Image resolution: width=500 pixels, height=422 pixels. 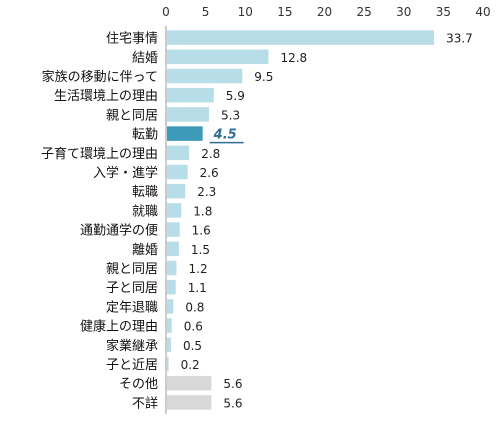 What do you see at coordinates (225, 135) in the screenshot?
I see `value-label: 4.5` at bounding box center [225, 135].